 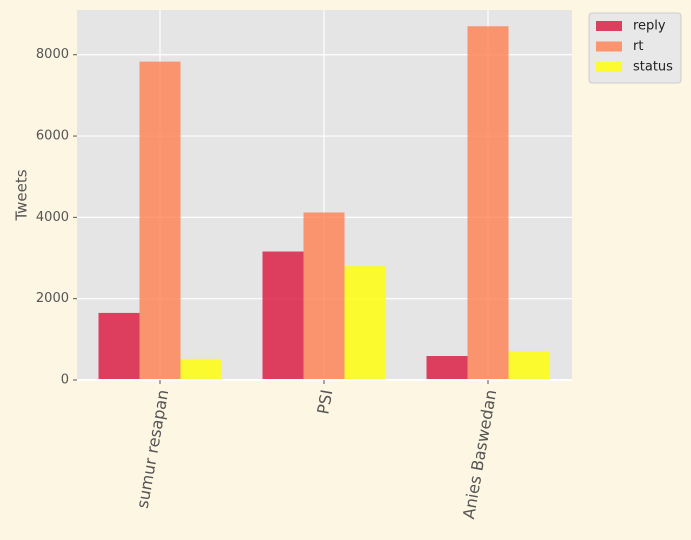 What do you see at coordinates (153, 449) in the screenshot?
I see `x-tick-label: sumur resapan` at bounding box center [153, 449].